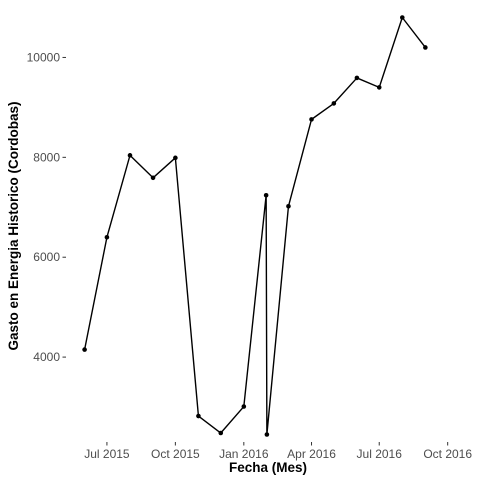 The height and width of the screenshot is (480, 480). What do you see at coordinates (311, 454) in the screenshot?
I see `x-tick-label: Apr 2016` at bounding box center [311, 454].